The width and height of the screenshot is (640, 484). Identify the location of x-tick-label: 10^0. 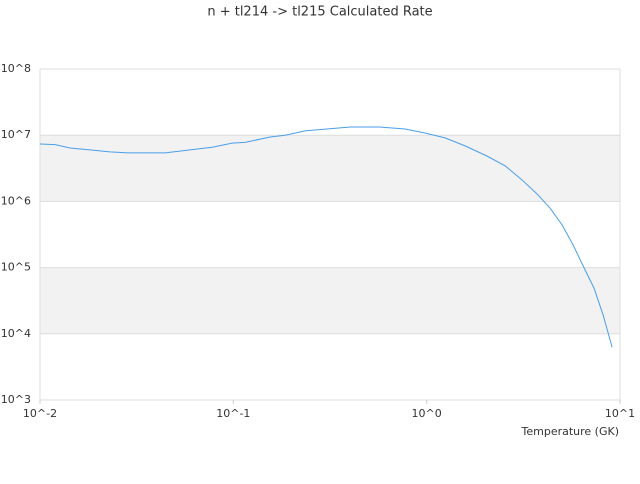
(427, 413).